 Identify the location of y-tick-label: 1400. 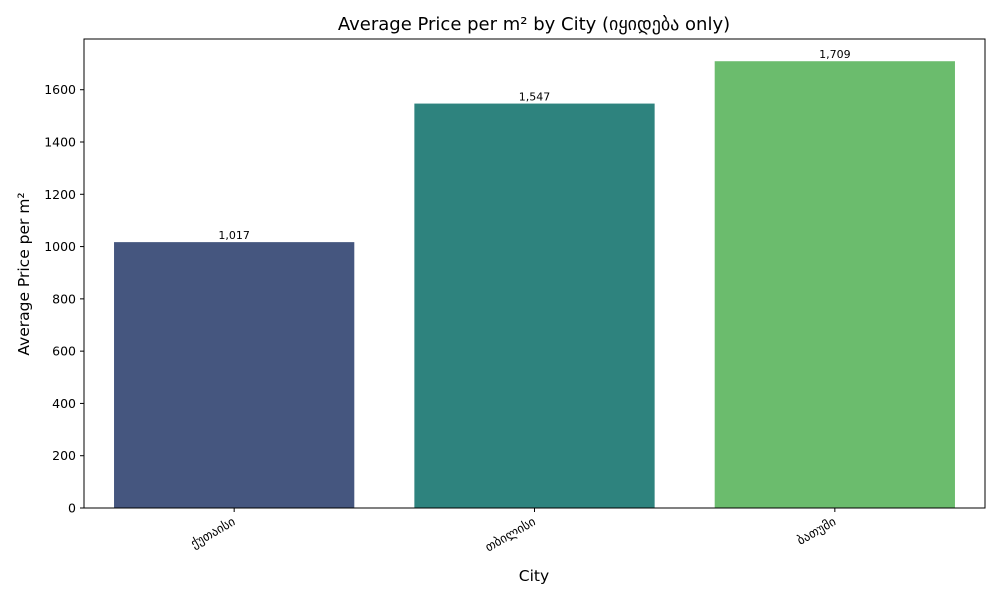
(60, 142).